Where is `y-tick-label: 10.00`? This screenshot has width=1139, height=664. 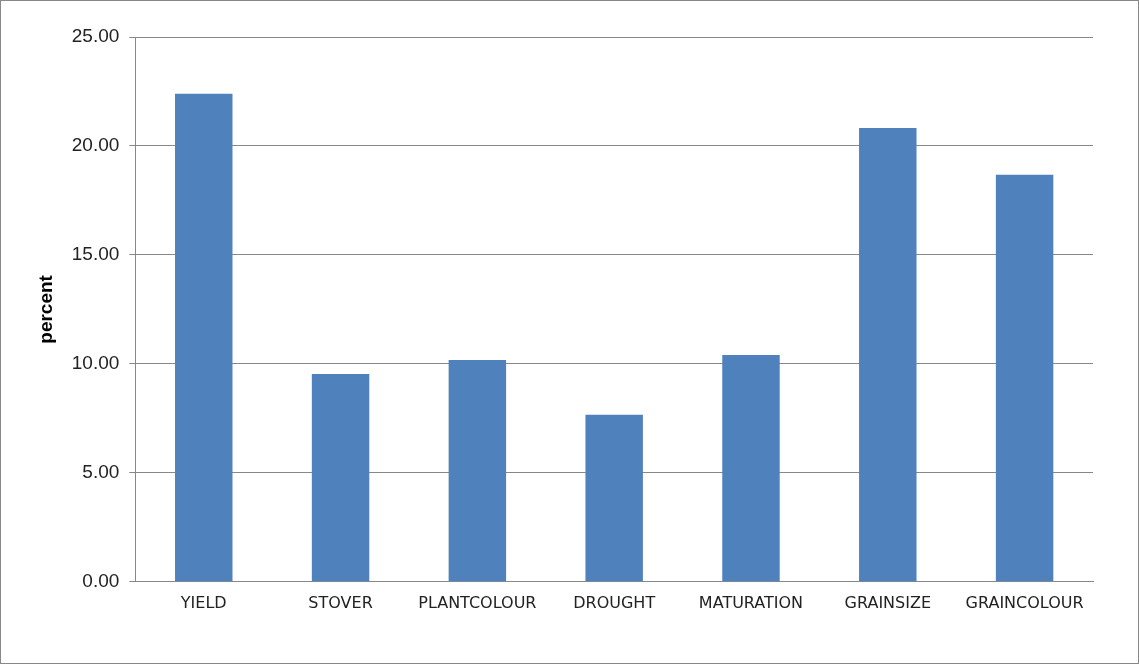
y-tick-label: 10.00 is located at coordinates (95, 363).